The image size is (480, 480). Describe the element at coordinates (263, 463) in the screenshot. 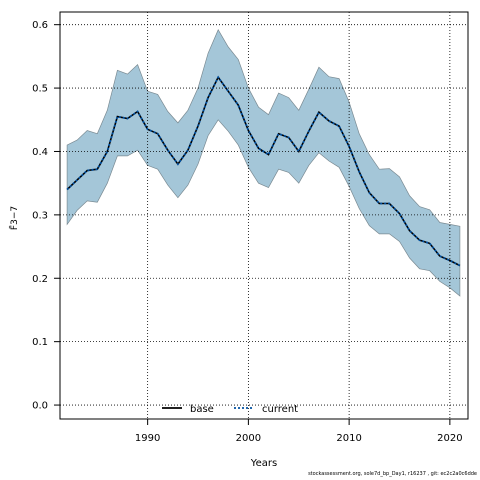

I see `x-axis-label: Years` at that location.